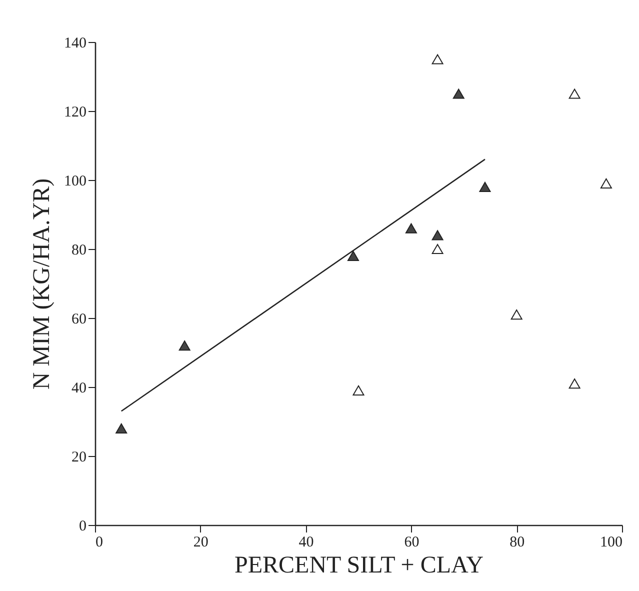 The height and width of the screenshot is (591, 639). What do you see at coordinates (75, 44) in the screenshot?
I see `y-tick-label: 140` at bounding box center [75, 44].